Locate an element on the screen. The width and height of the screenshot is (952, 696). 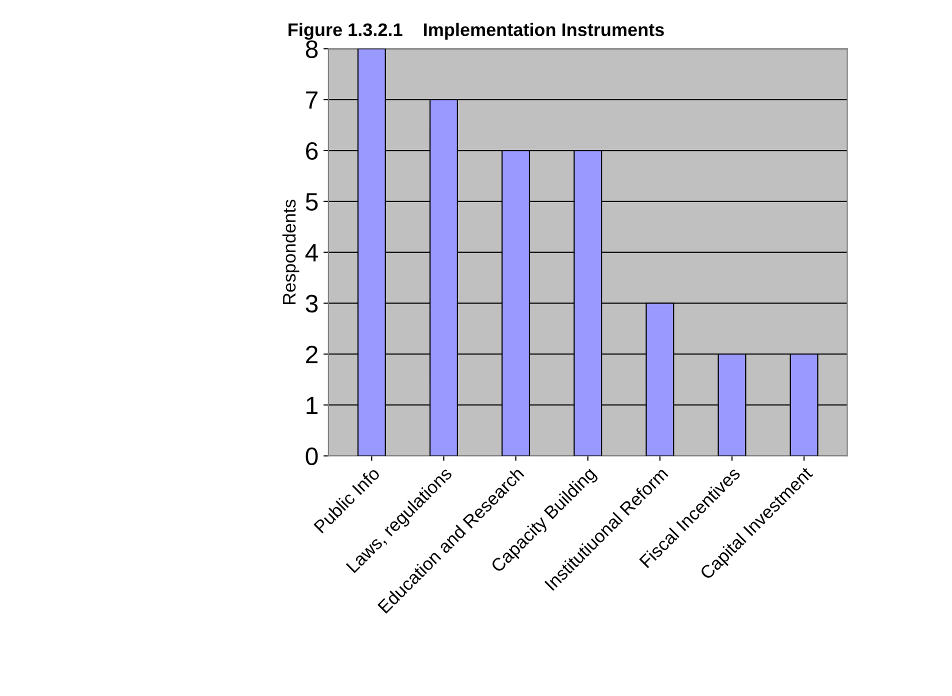
y-tick-label: 0 is located at coordinates (312, 456).